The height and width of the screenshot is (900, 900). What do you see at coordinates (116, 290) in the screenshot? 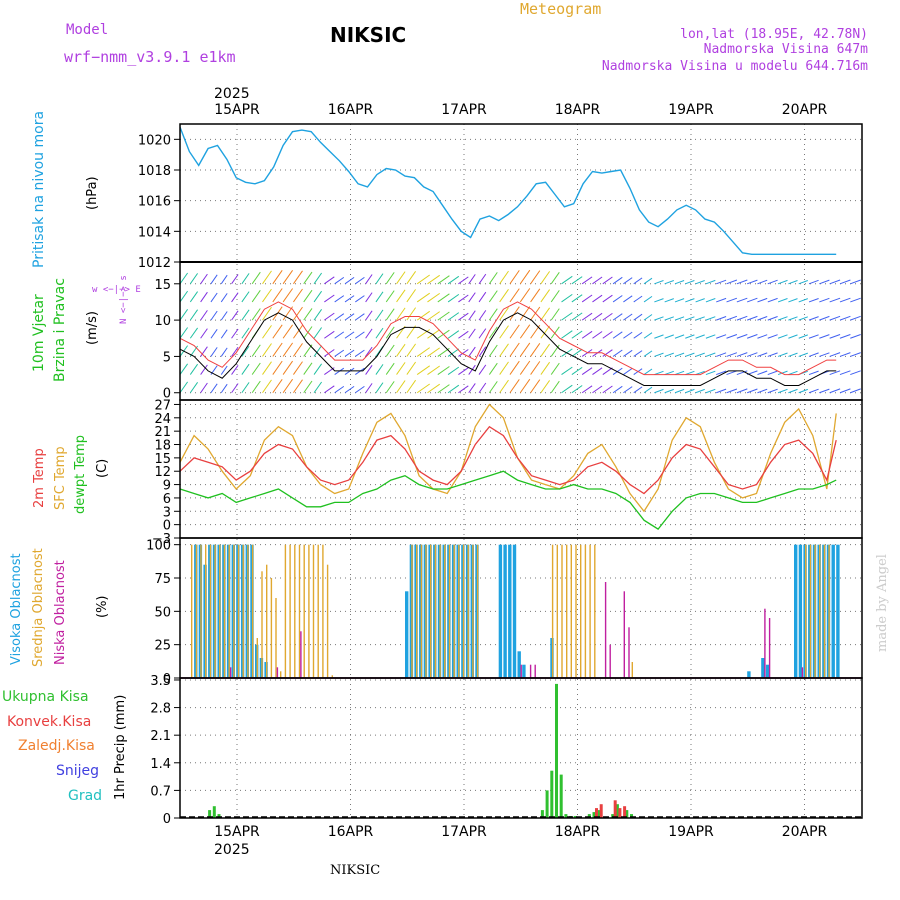
I see `wind-direction-legend-ew: w <−|−> E` at bounding box center [116, 290].